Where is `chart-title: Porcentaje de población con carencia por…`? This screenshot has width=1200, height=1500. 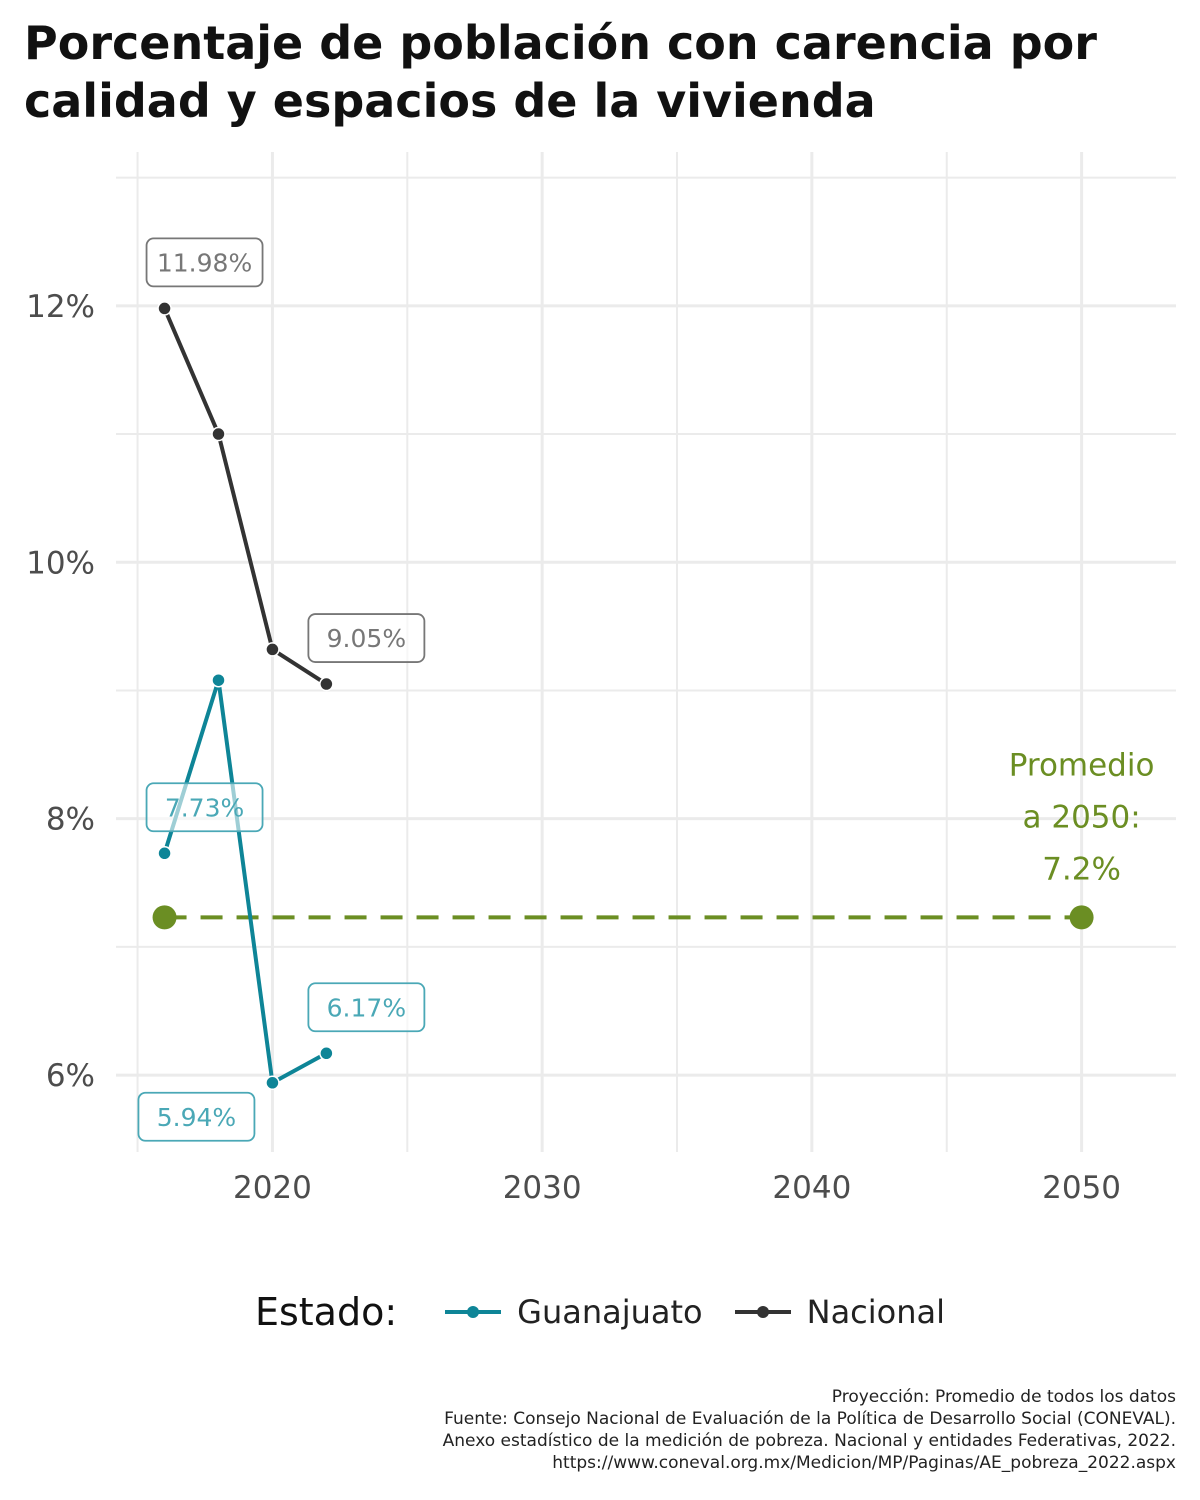 chart-title: Porcentaje de población con carencia por… is located at coordinates (560, 72).